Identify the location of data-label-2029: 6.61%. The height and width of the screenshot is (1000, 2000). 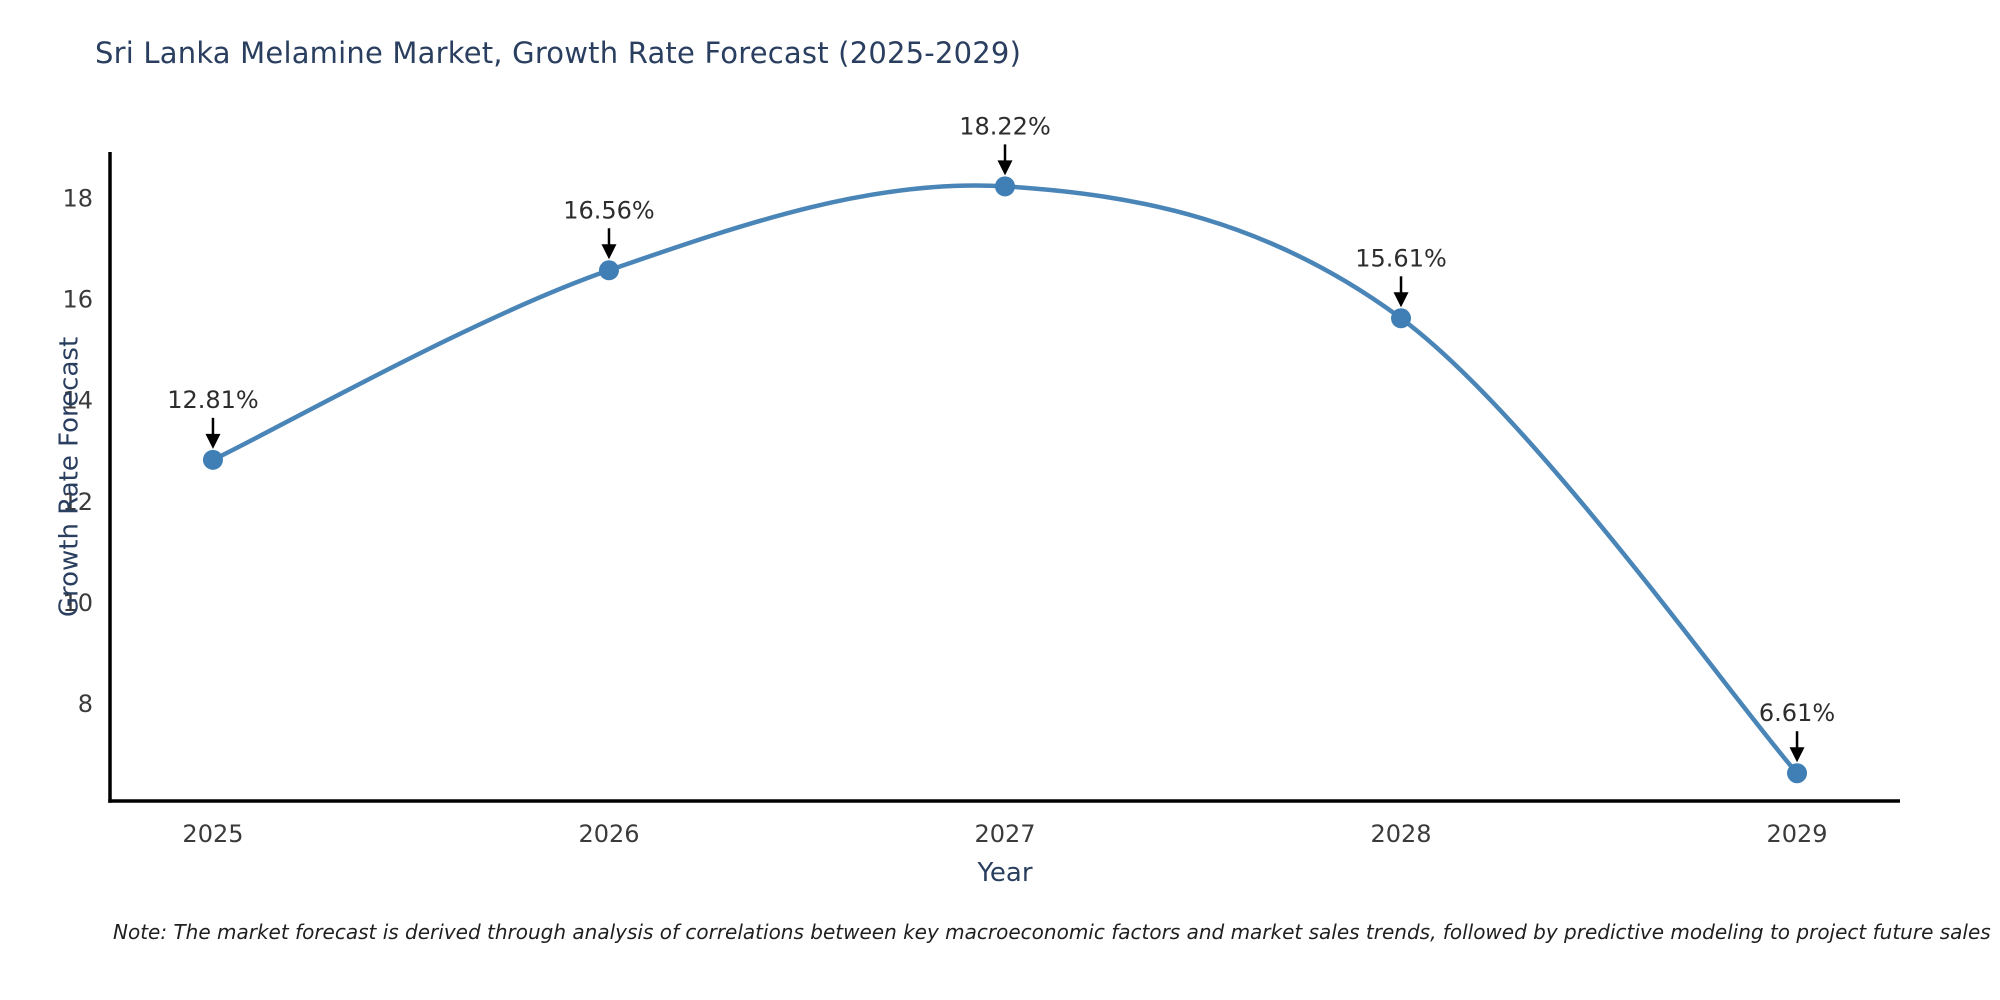
(1797, 713).